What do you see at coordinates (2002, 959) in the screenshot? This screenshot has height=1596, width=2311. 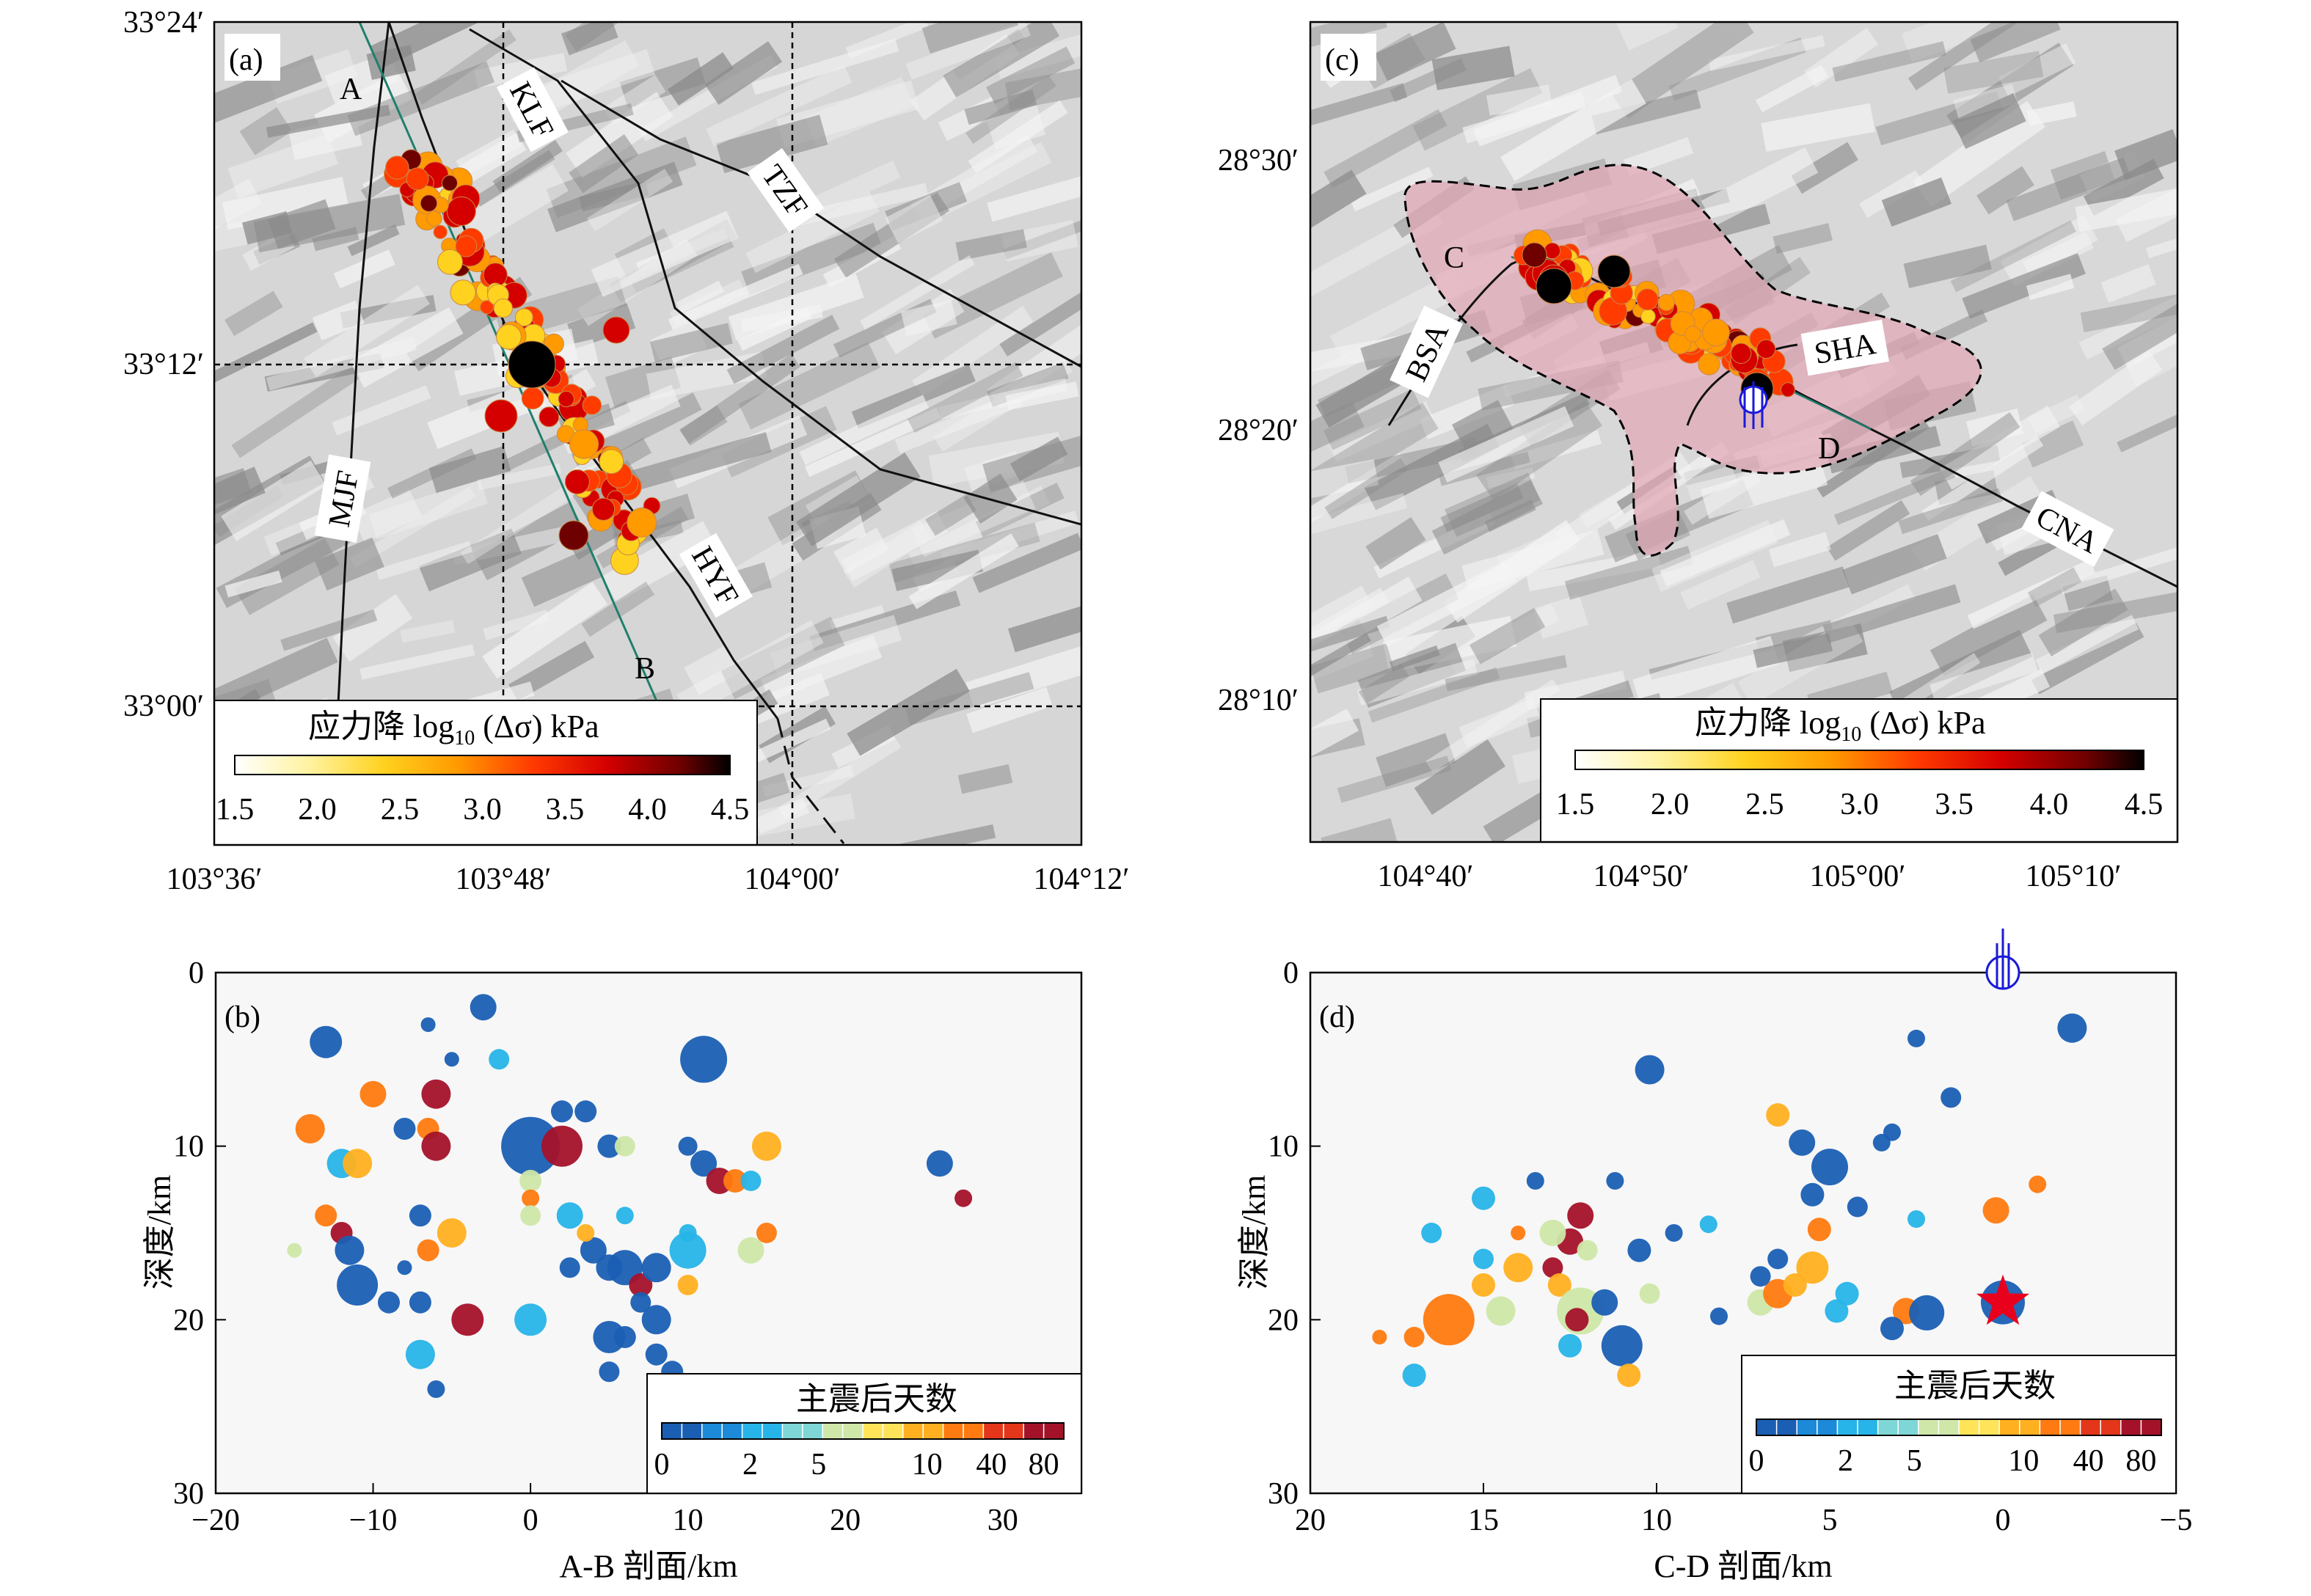 I see `focal-mechanism-beachball` at bounding box center [2002, 959].